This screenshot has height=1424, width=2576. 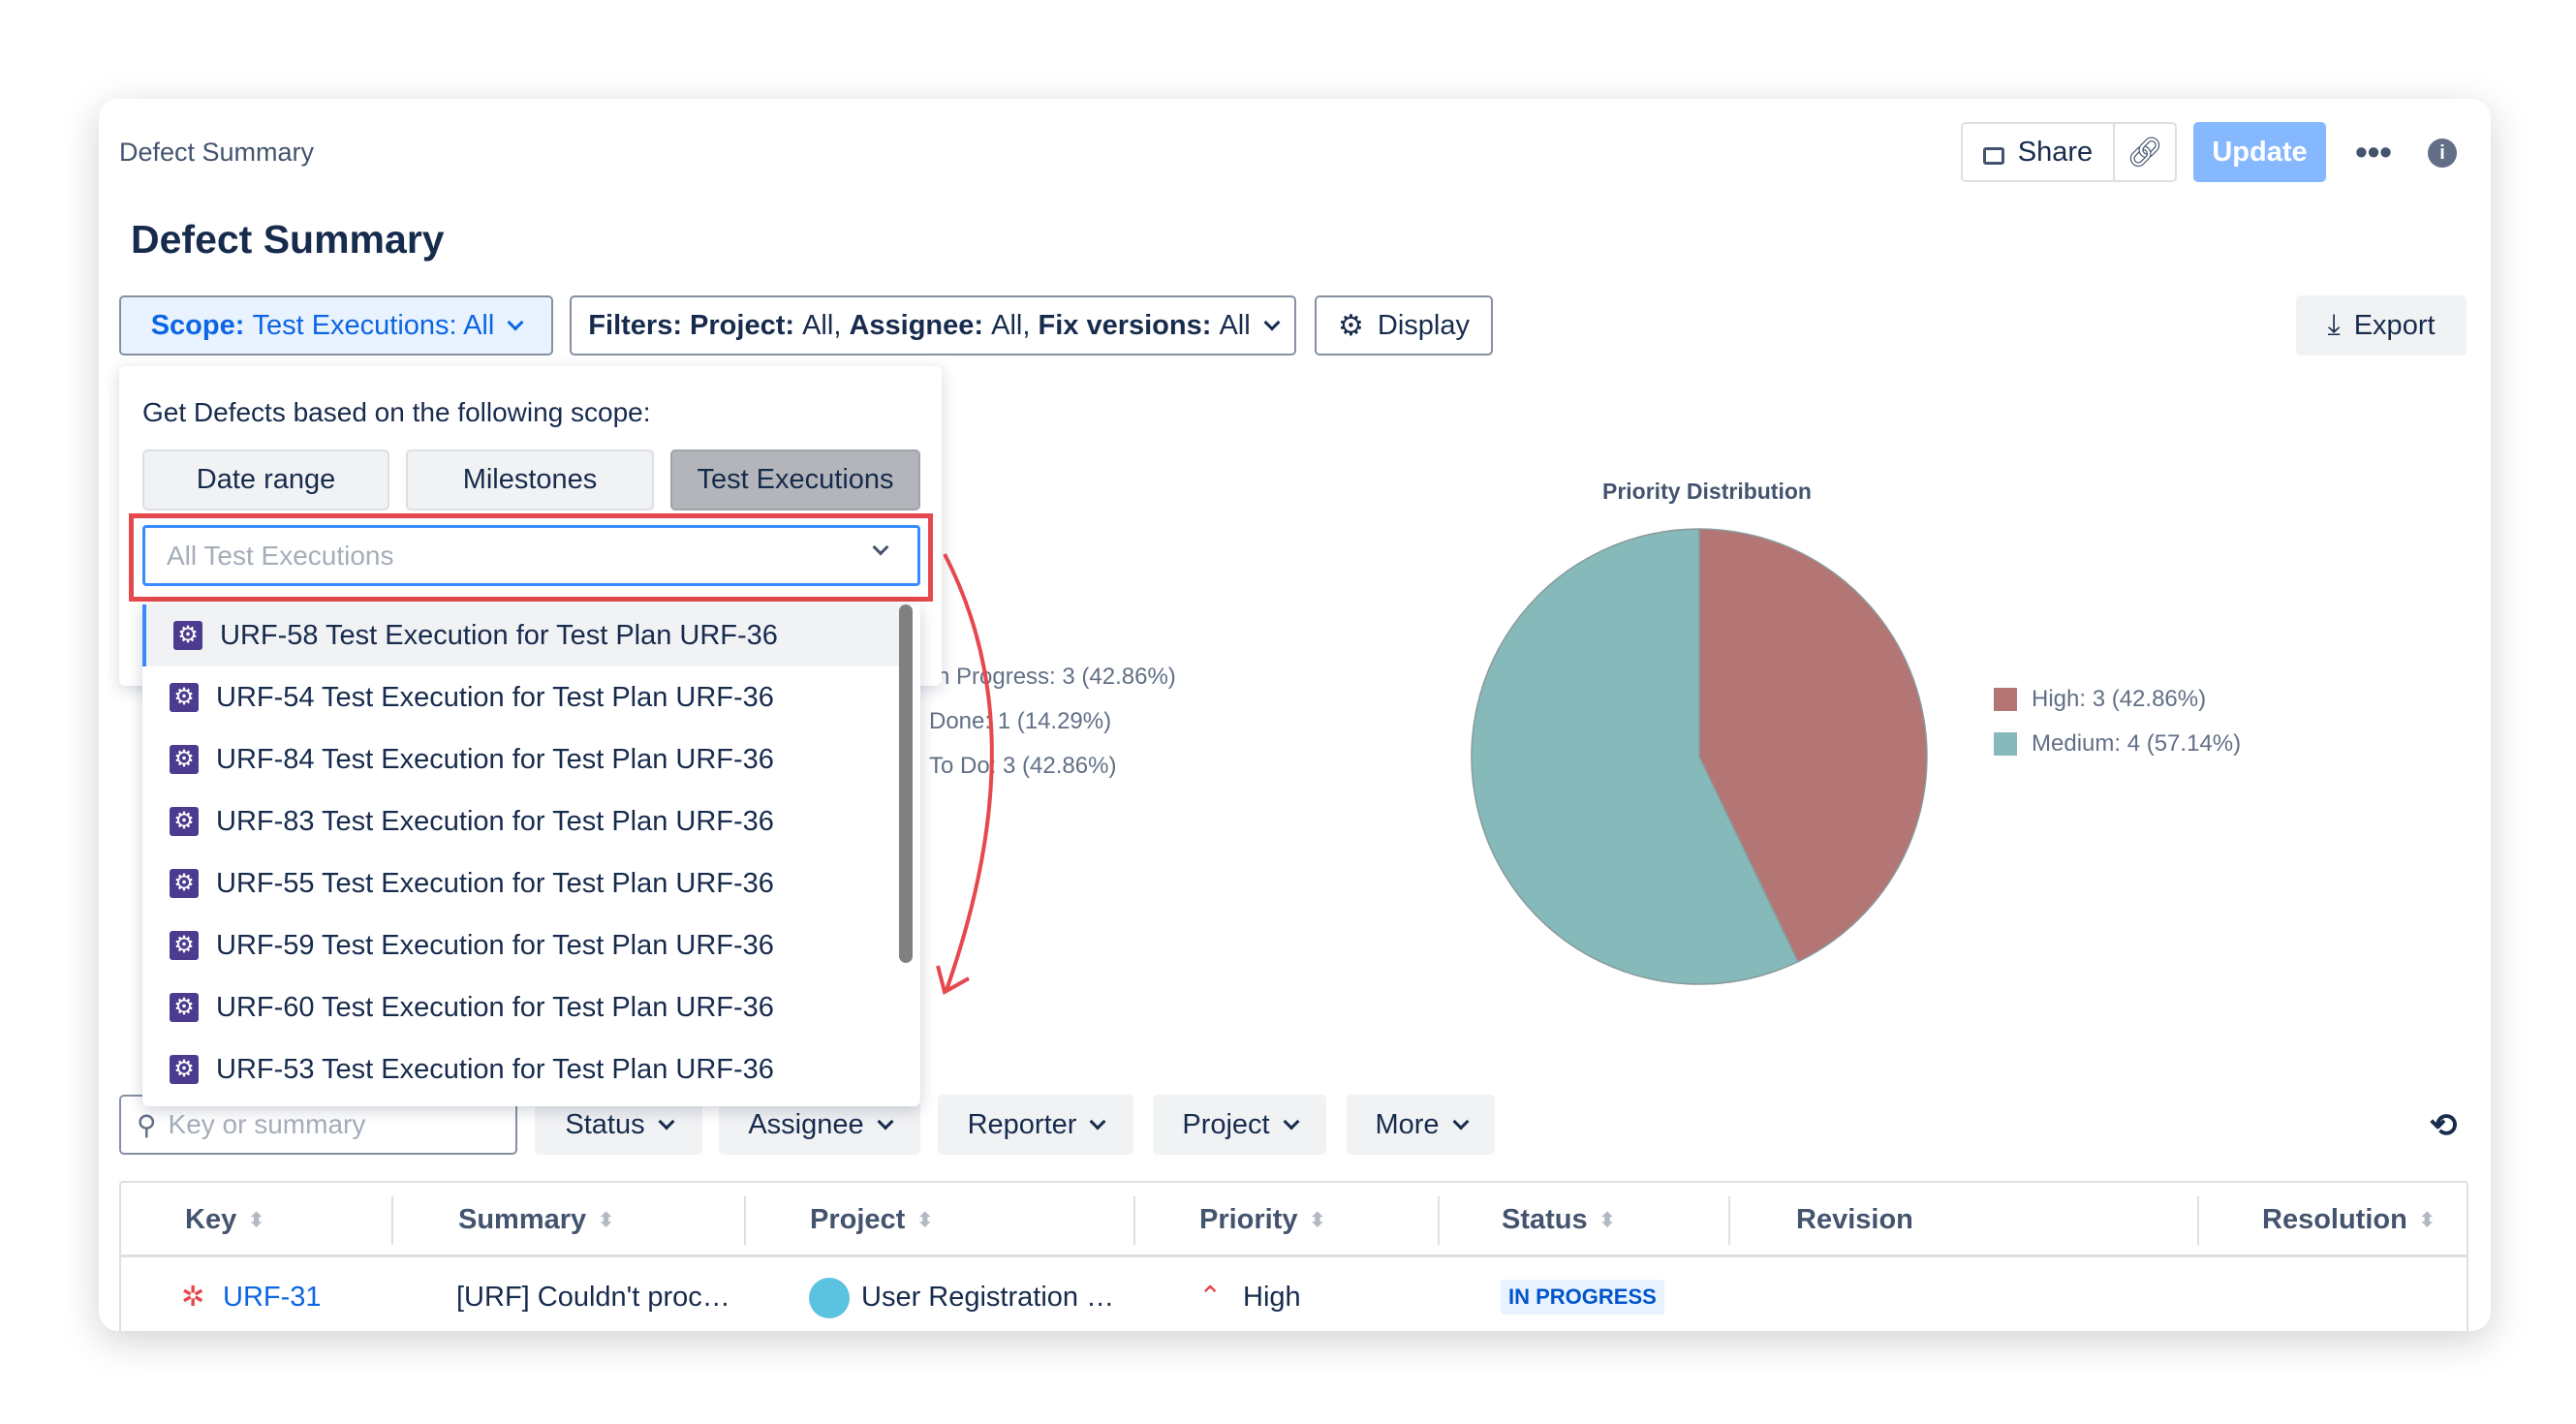 What do you see at coordinates (1056, 677) in the screenshot?
I see `status-legend-item: n Progress: 3 (42.86%)` at bounding box center [1056, 677].